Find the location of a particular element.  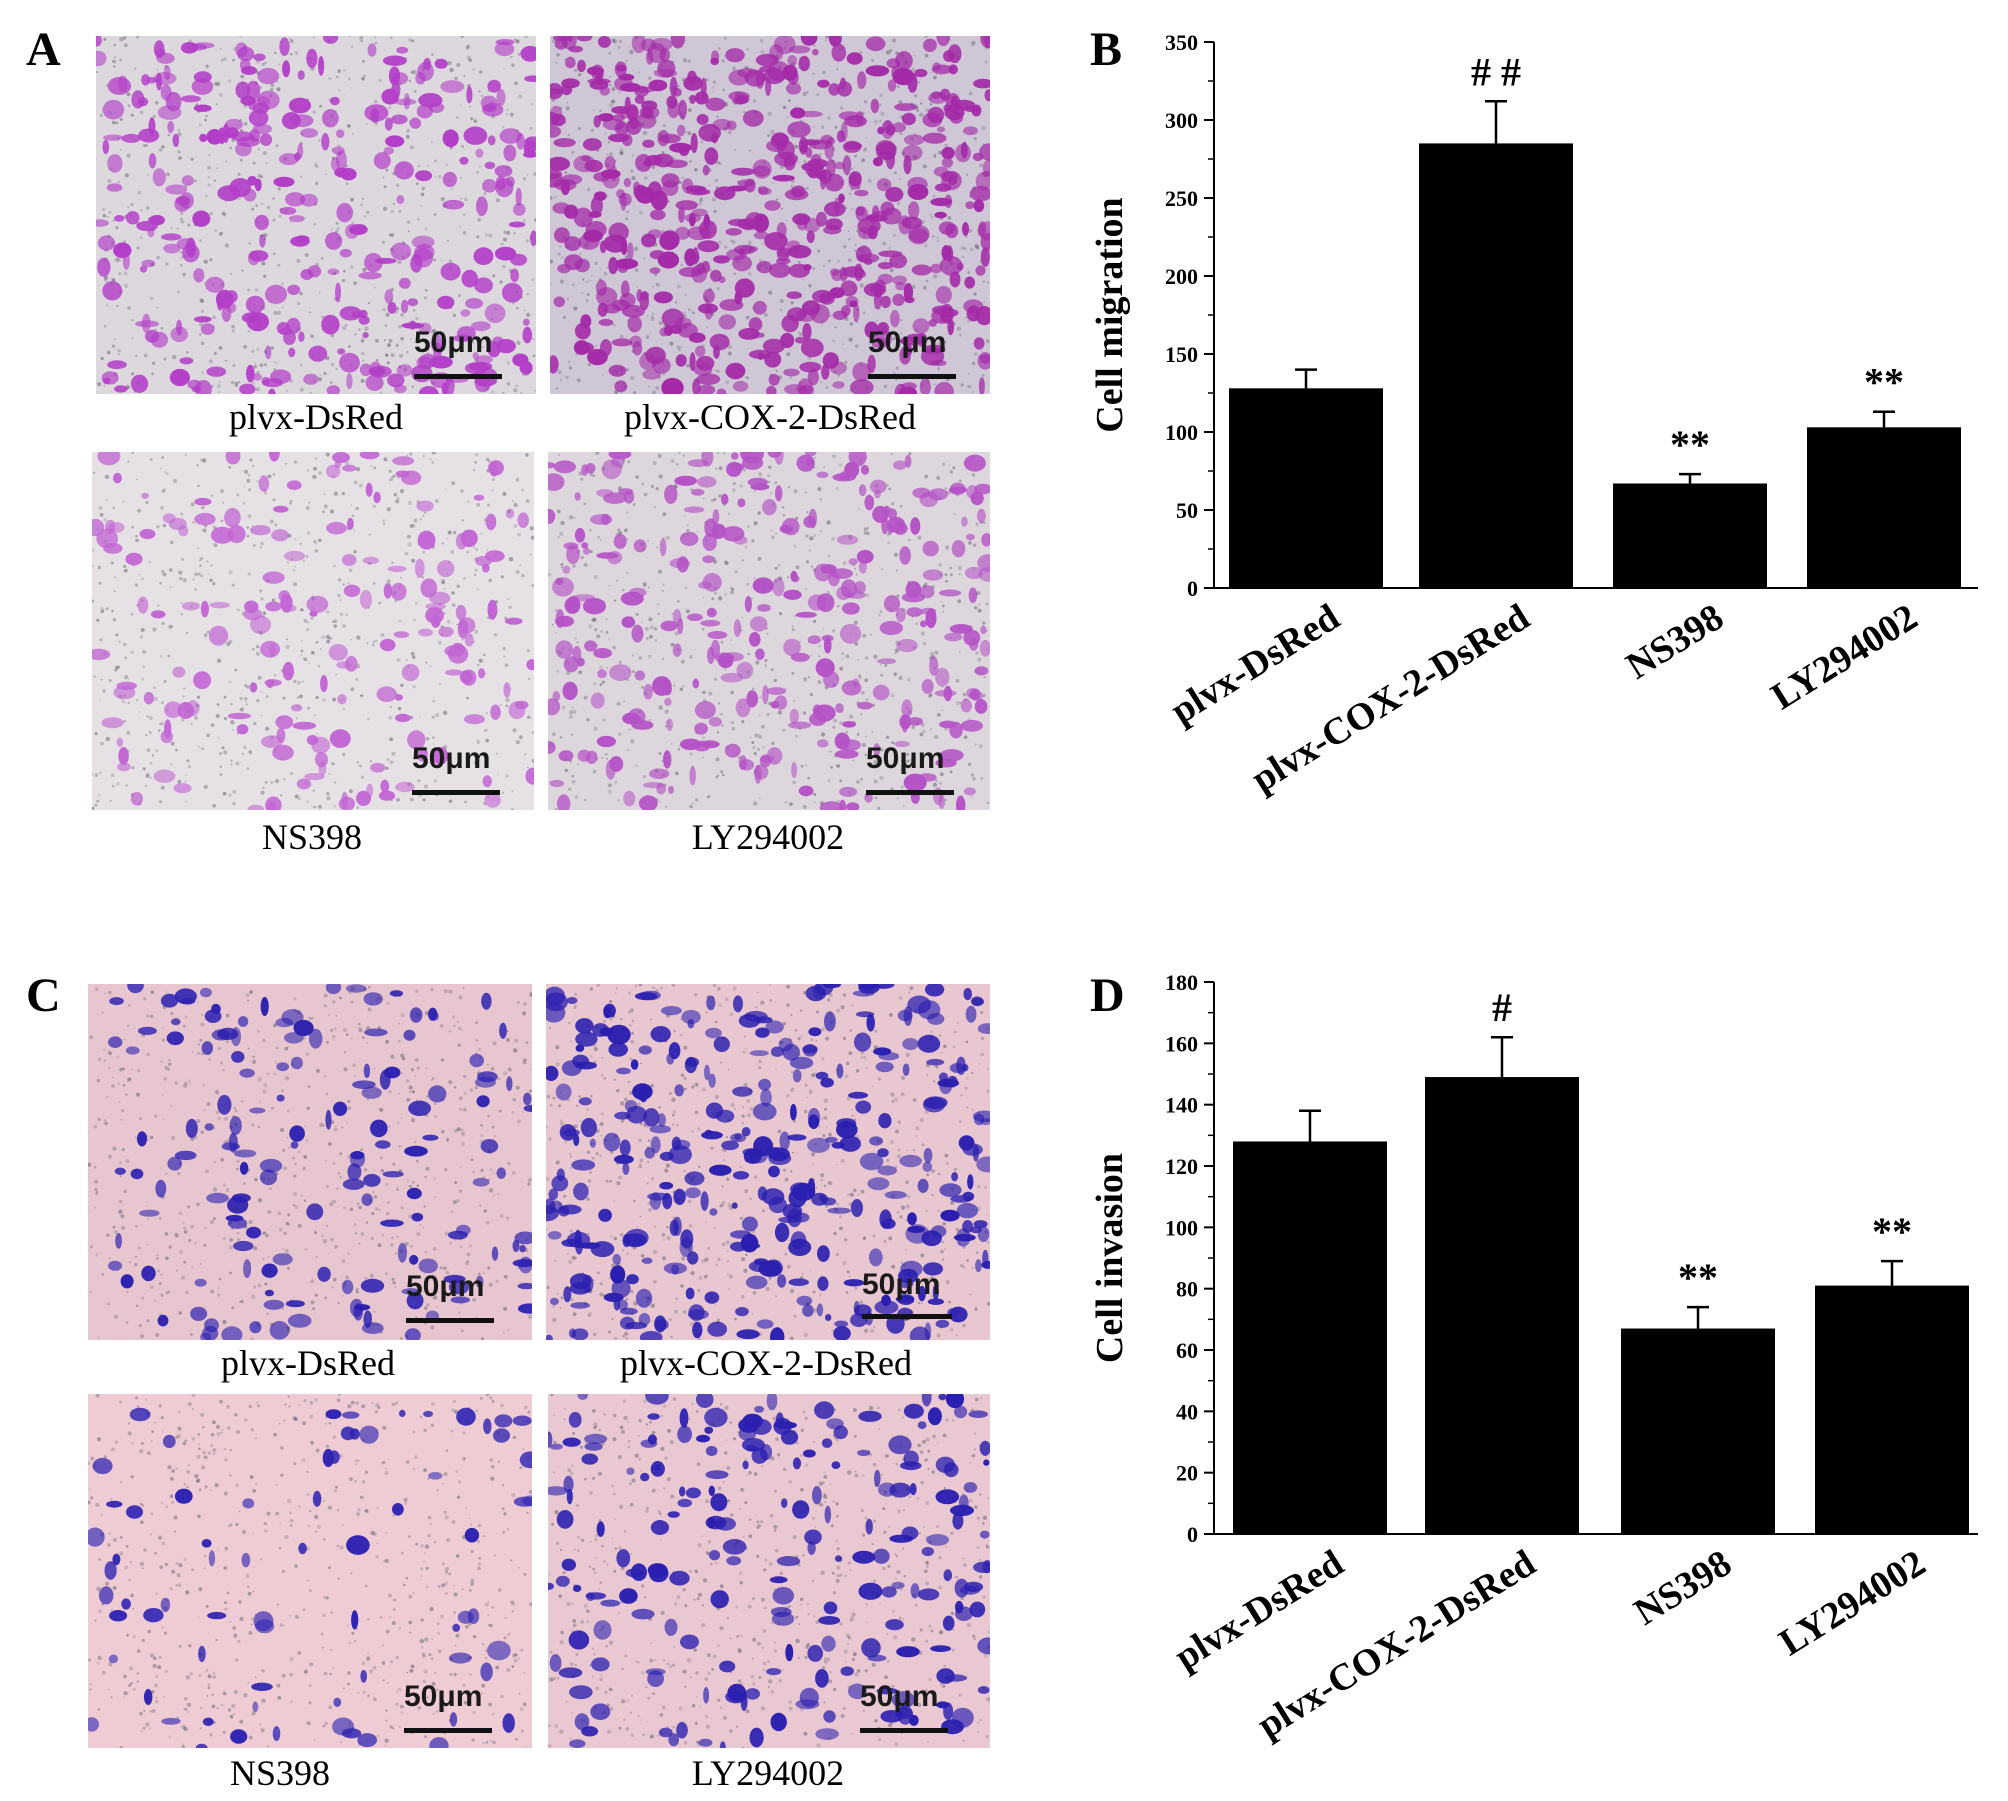

micrograph-c-1: 50μm is located at coordinates (310, 1162).